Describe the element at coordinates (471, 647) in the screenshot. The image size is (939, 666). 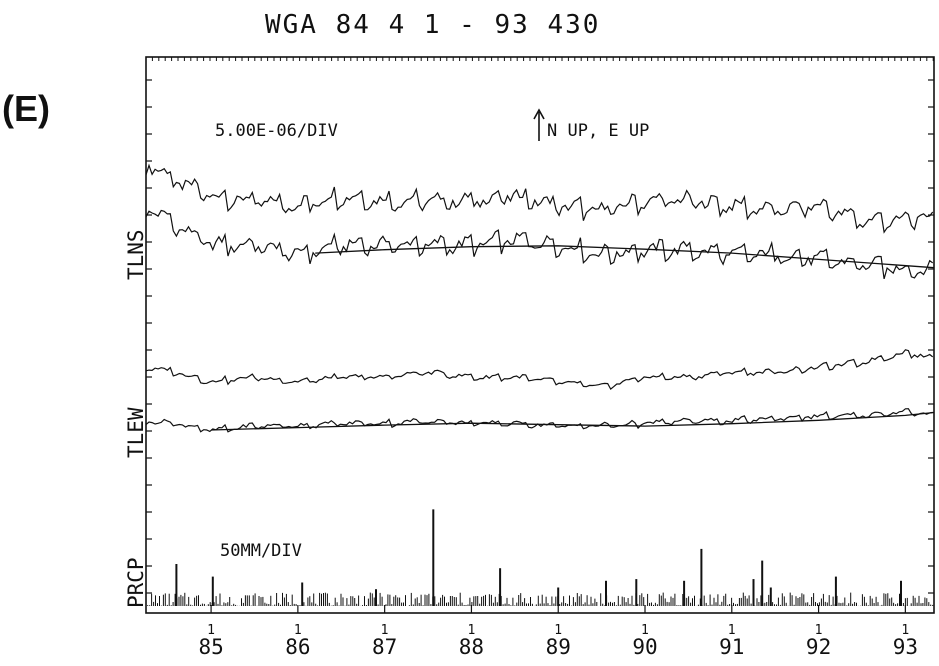
I see `x-tick-label: 88` at that location.